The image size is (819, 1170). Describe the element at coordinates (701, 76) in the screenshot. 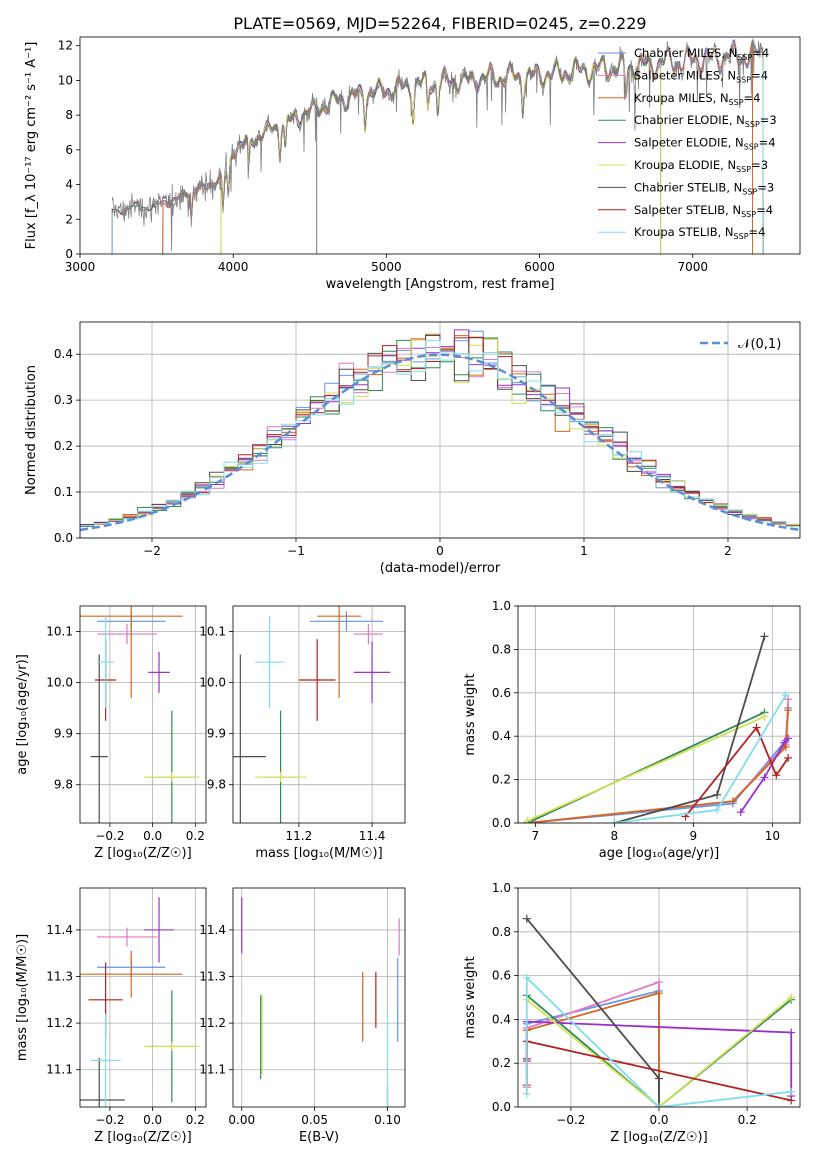

I see `legend-label: Salpeter MILES, NSSP=4` at that location.